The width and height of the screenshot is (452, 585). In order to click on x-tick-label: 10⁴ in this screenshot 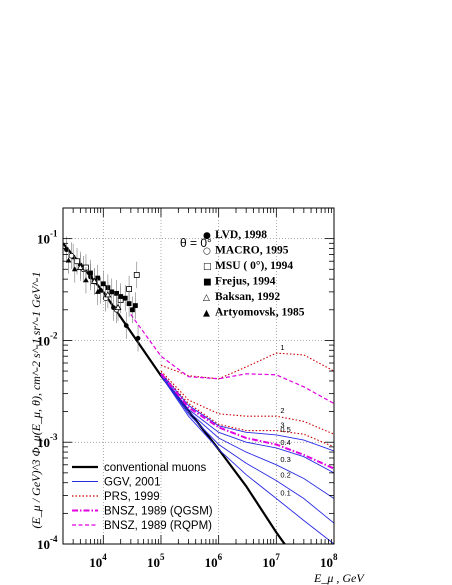, I will do `click(98, 561)`.